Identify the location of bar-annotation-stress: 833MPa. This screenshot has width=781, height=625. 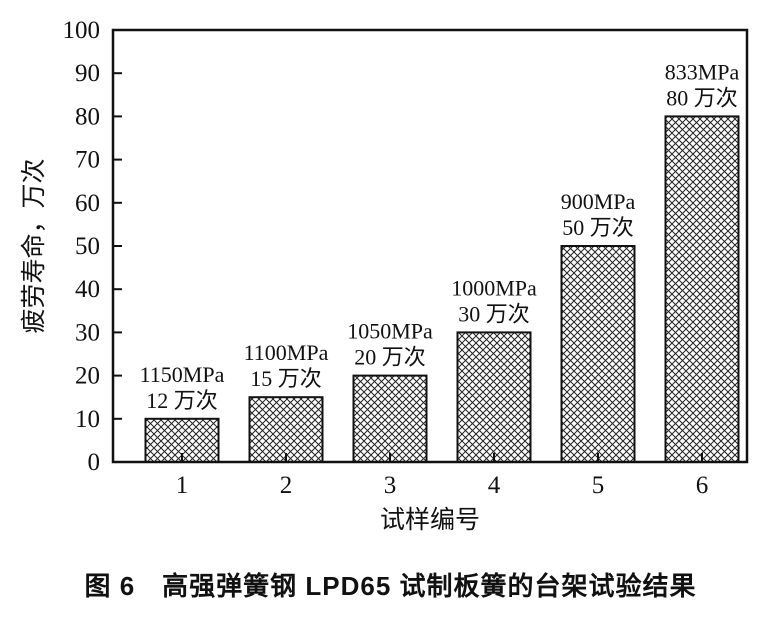
(702, 71).